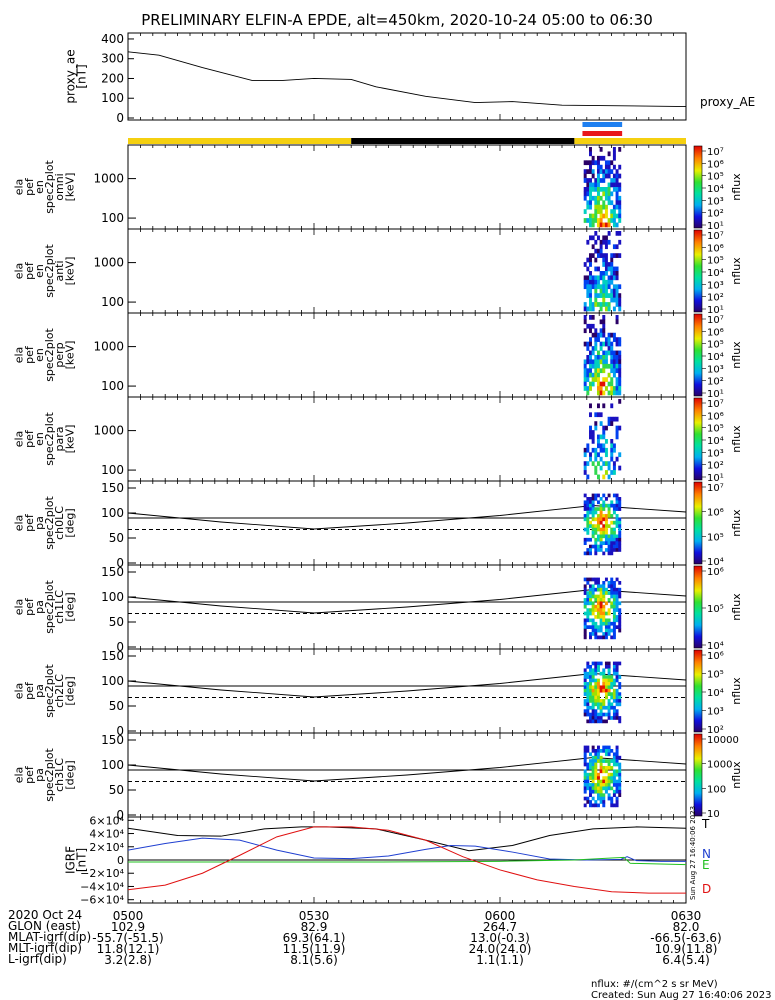 The image size is (775, 1000). What do you see at coordinates (102, 873) in the screenshot?
I see `y-tick-label: −2×10⁴` at bounding box center [102, 873].